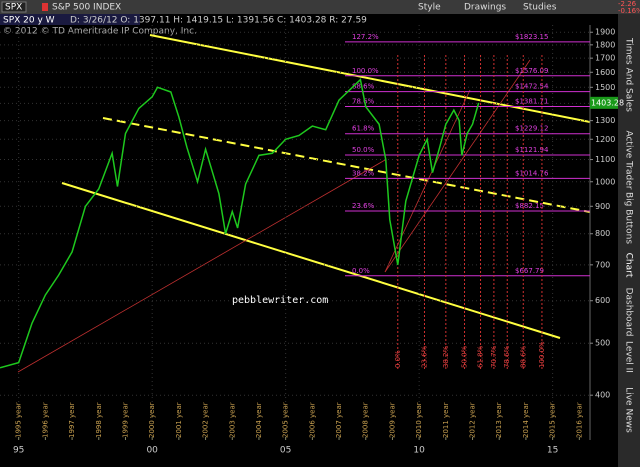 This screenshot has height=467, width=640. Describe the element at coordinates (363, 173) in the screenshot. I see `fib-percent: 38.2%` at that location.